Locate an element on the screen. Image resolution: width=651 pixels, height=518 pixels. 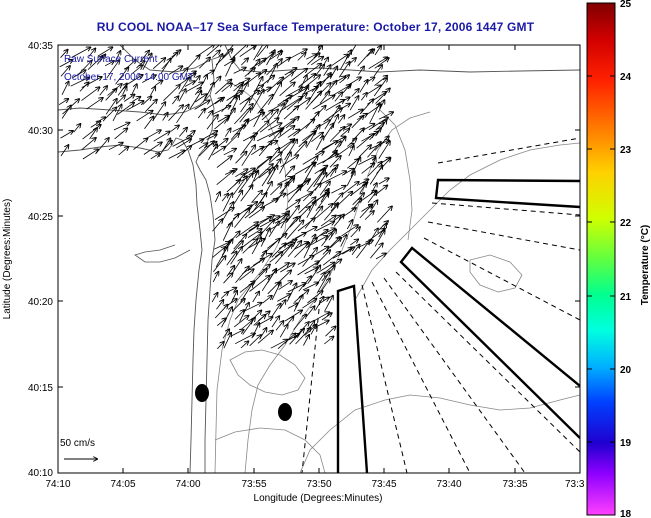
station-marker is located at coordinates (285, 412).